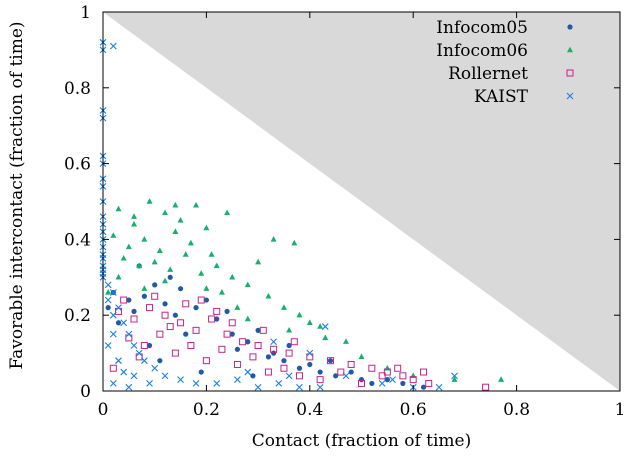  Describe the element at coordinates (488, 74) in the screenshot. I see `legend-label-rollernet: Rollernet` at that location.